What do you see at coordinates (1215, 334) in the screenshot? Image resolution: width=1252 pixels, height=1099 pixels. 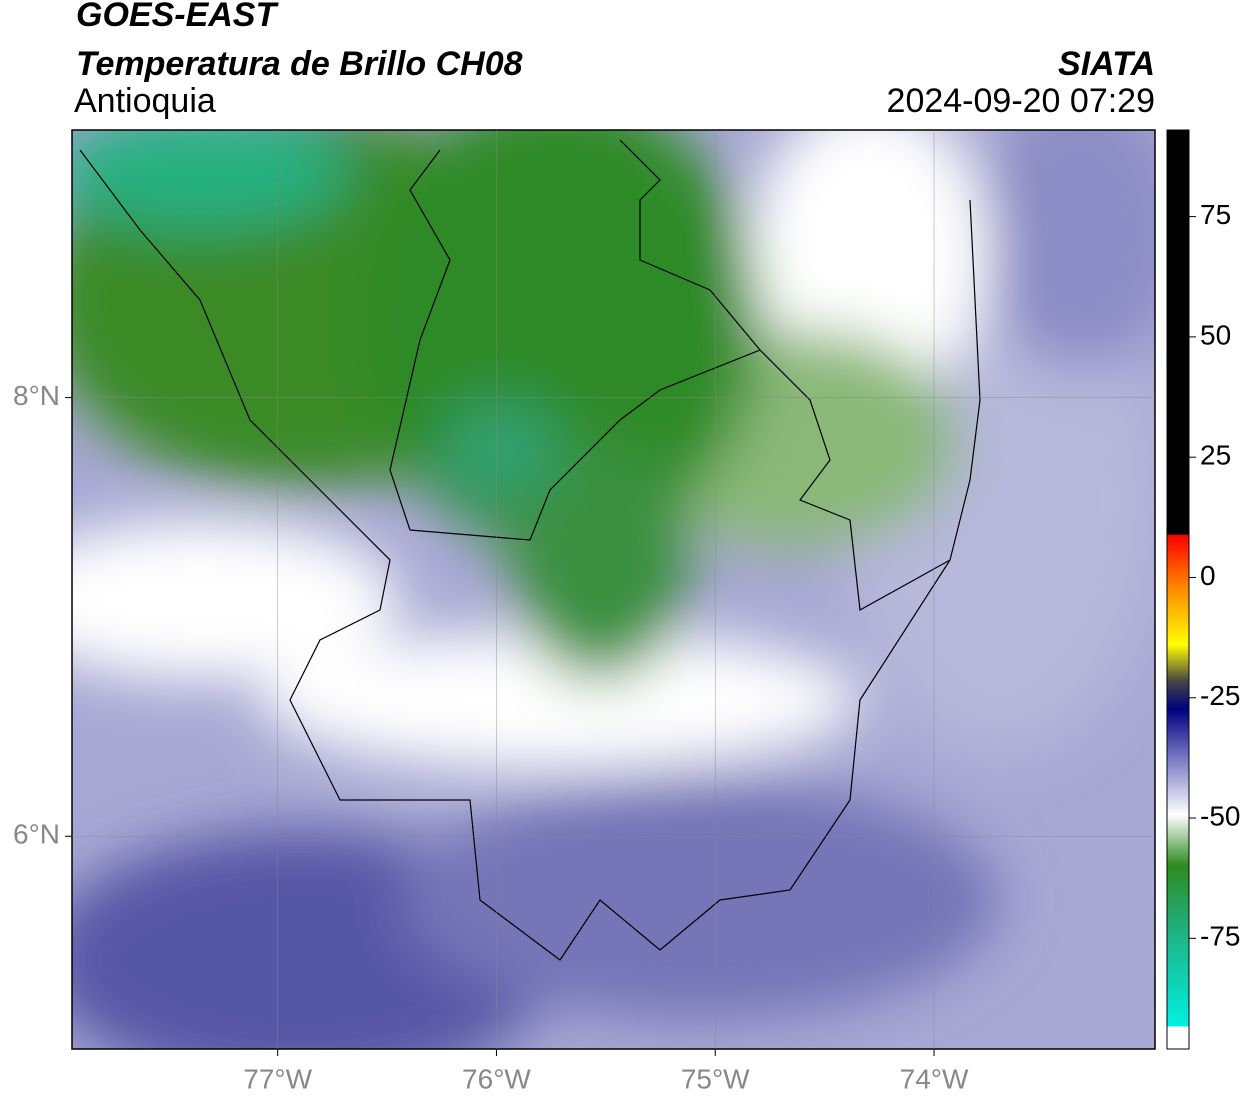 I see `colorbar-tick-label: 50` at bounding box center [1215, 334].